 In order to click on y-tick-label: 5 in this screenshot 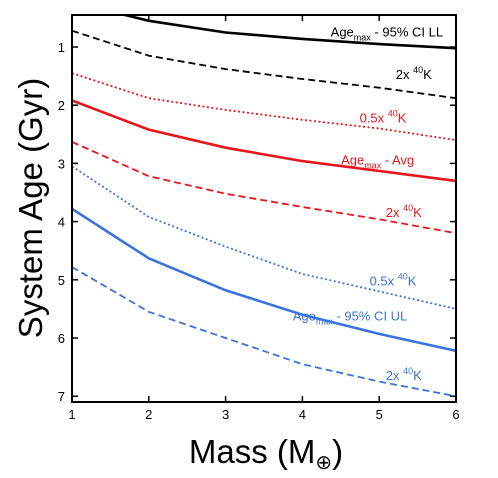, I will do `click(61, 280)`.